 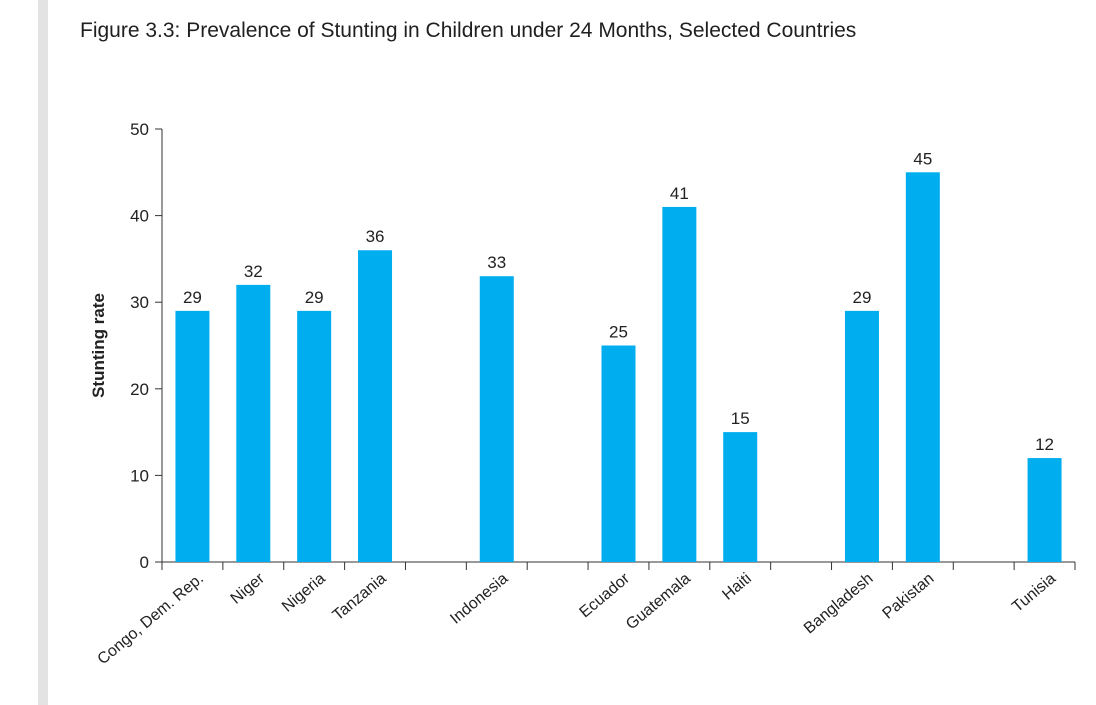 I want to click on bar-value-label: 15, so click(x=740, y=418).